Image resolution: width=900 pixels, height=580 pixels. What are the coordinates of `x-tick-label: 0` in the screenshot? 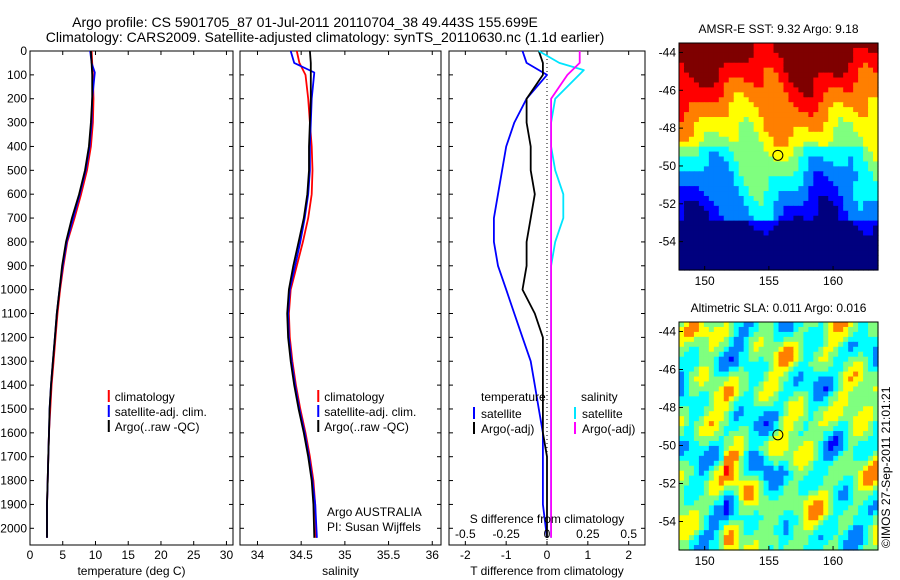 It's located at (547, 555).